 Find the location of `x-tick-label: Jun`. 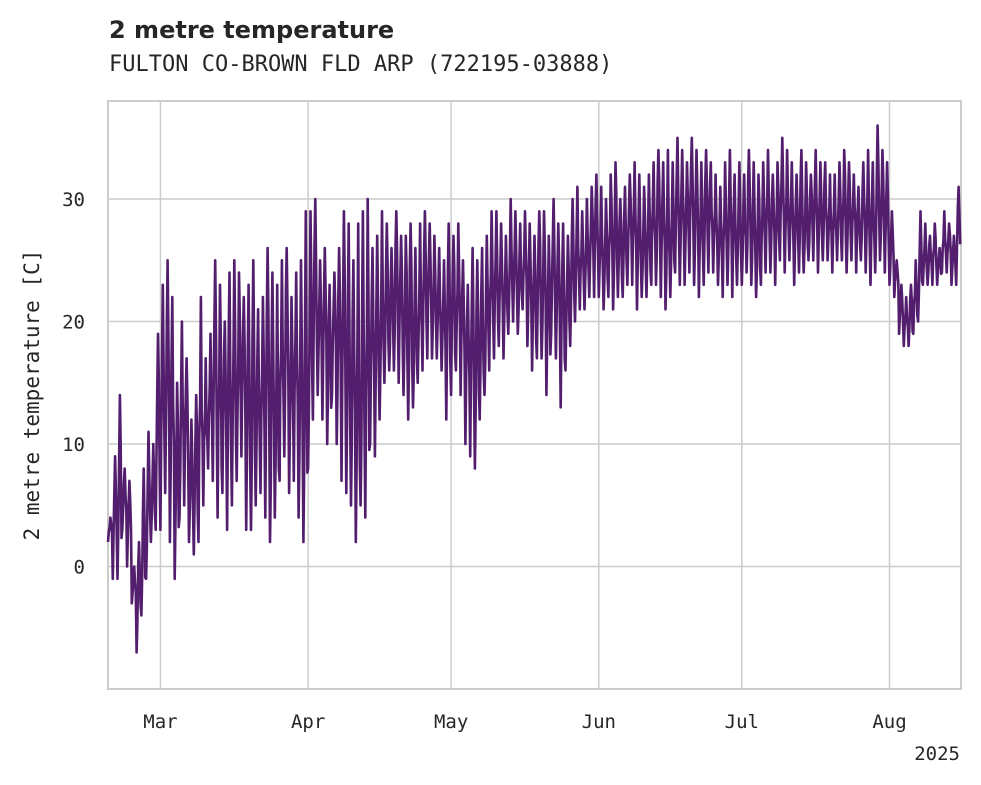

x-tick-label: Jun is located at coordinates (599, 722).